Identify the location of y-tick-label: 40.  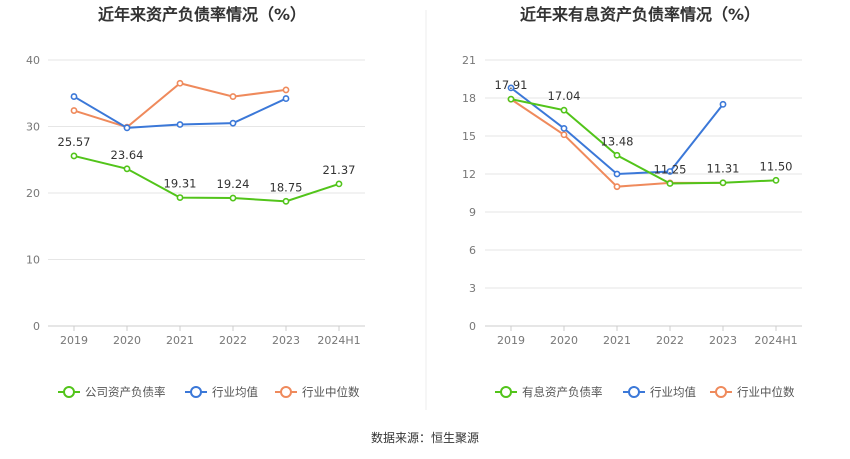
(33, 60).